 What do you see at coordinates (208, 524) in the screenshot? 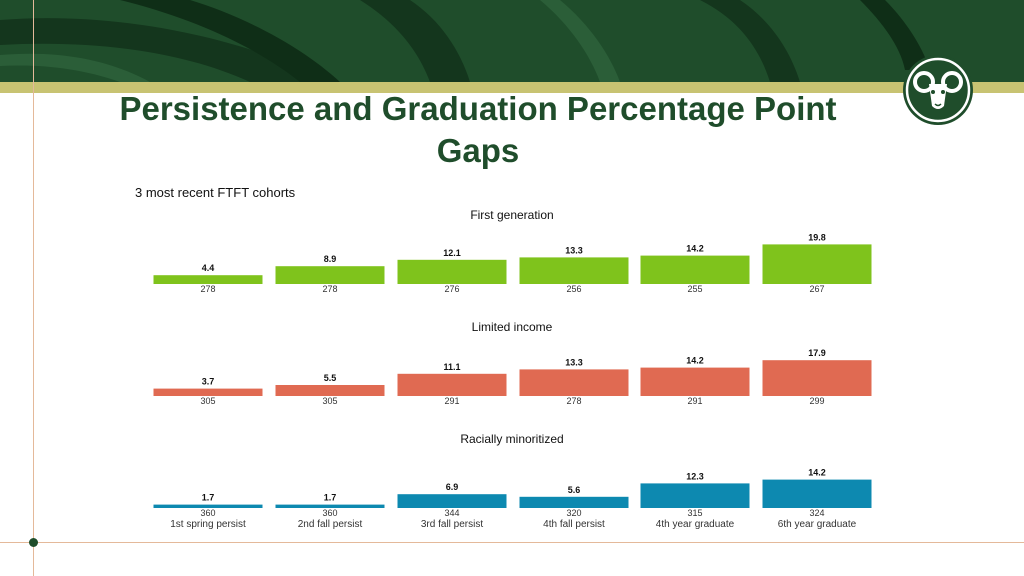
I see `category-tick-label: 1st spring persist` at bounding box center [208, 524].